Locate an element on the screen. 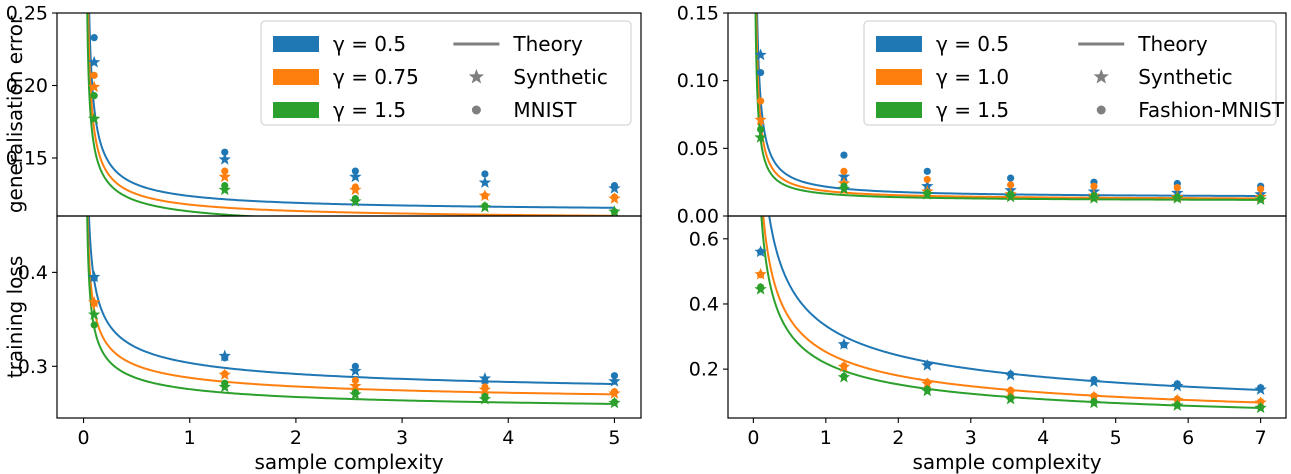 The width and height of the screenshot is (1291, 474). y-axis-label: generalisation error is located at coordinates (15, 114).